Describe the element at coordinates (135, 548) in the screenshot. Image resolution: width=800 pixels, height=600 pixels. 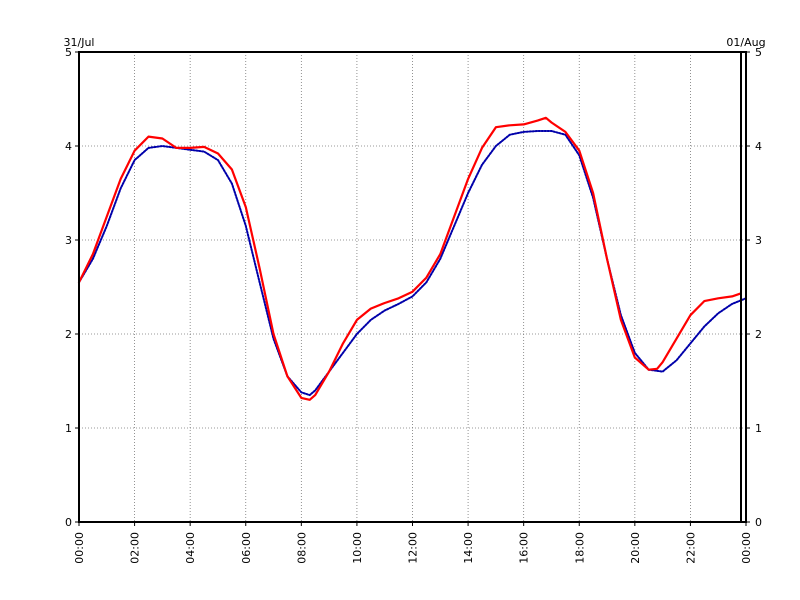
I see `x-tick-label: 02:00` at that location.